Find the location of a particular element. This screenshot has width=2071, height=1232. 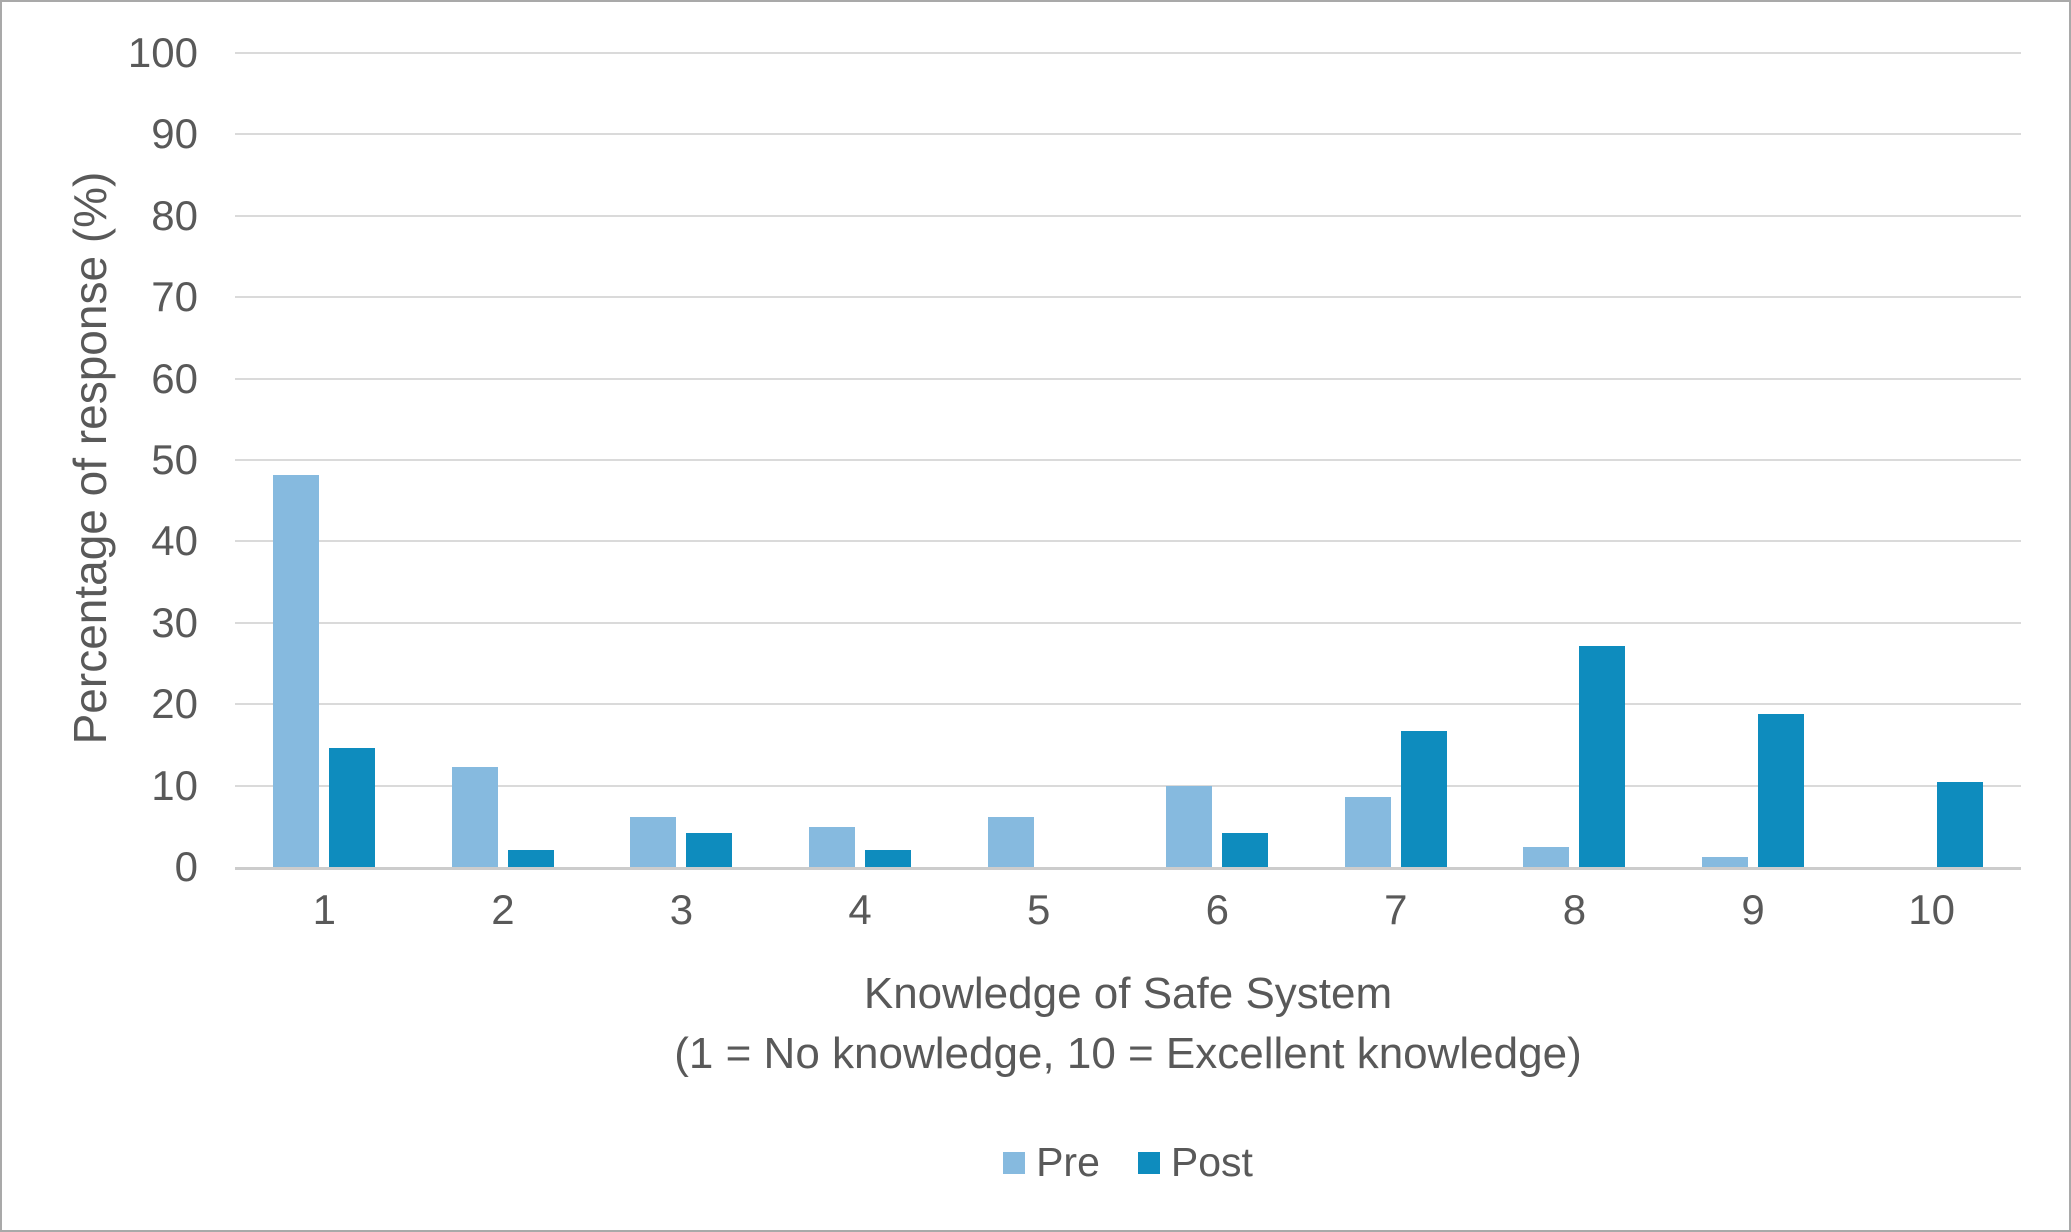

x-tick-label-4: 4 is located at coordinates (860, 909).